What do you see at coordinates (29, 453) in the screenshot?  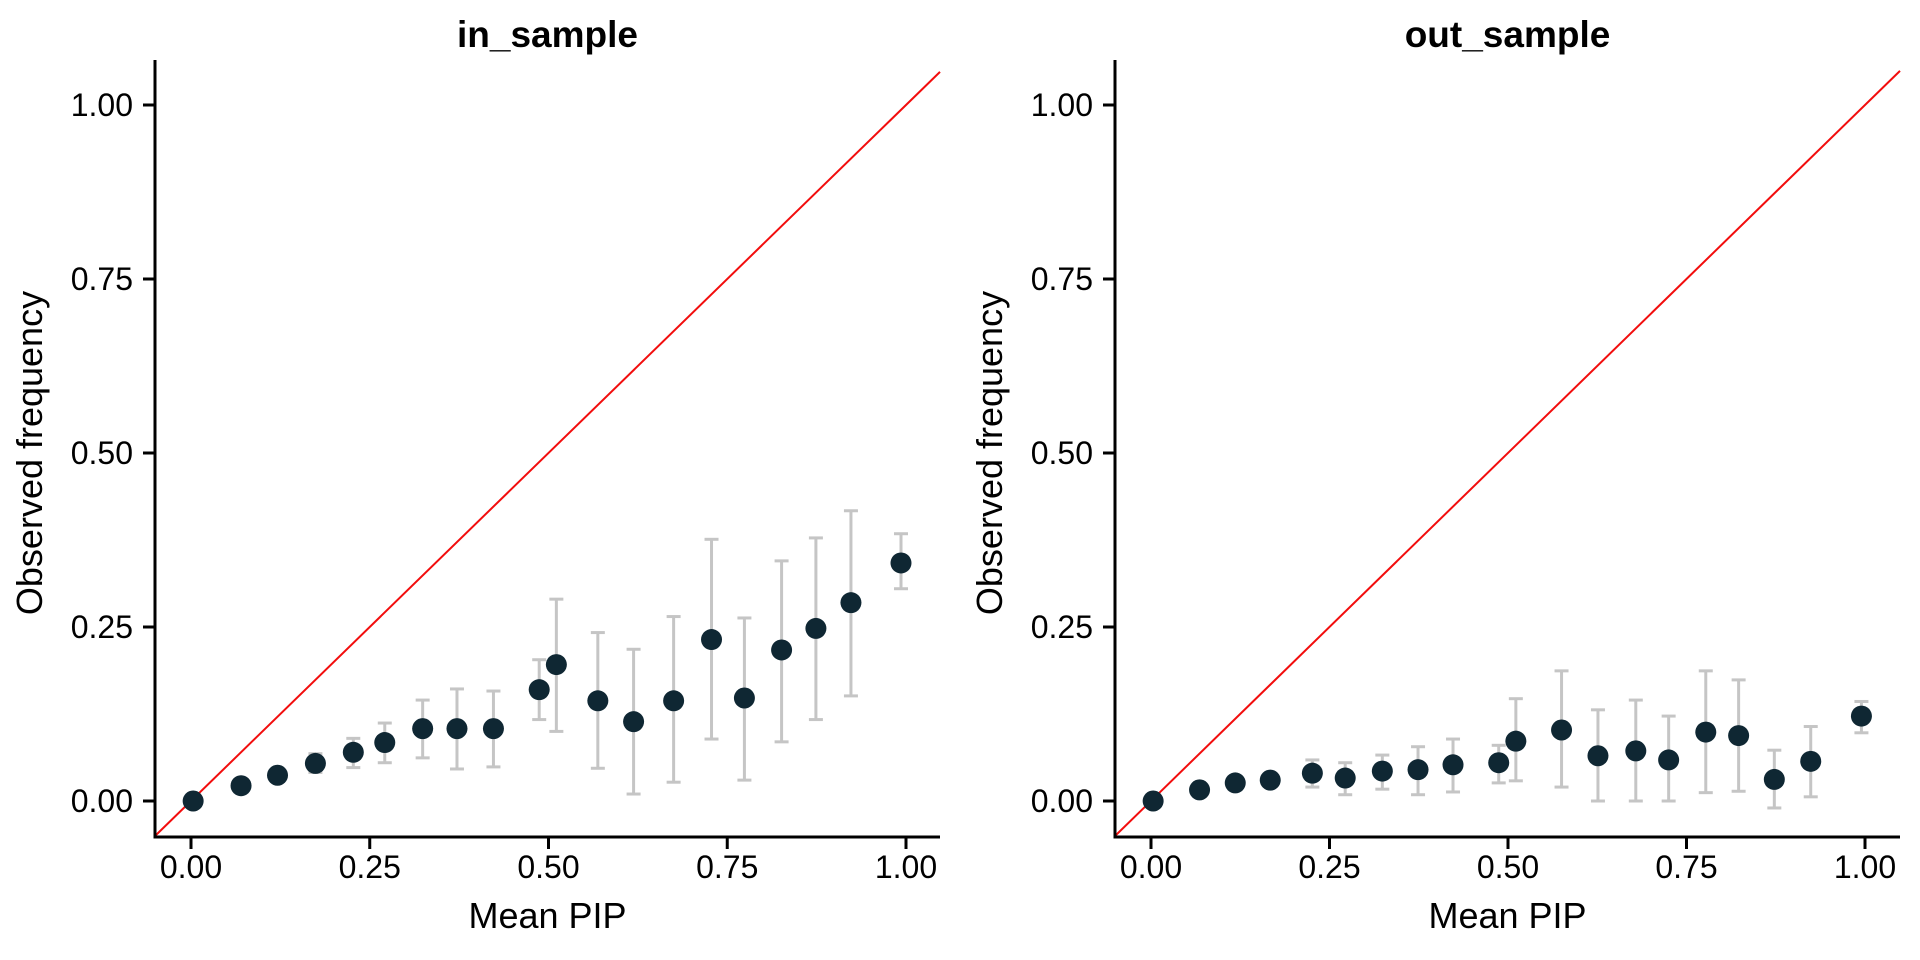 I see `y-axis-title-left: Observed frequency` at bounding box center [29, 453].